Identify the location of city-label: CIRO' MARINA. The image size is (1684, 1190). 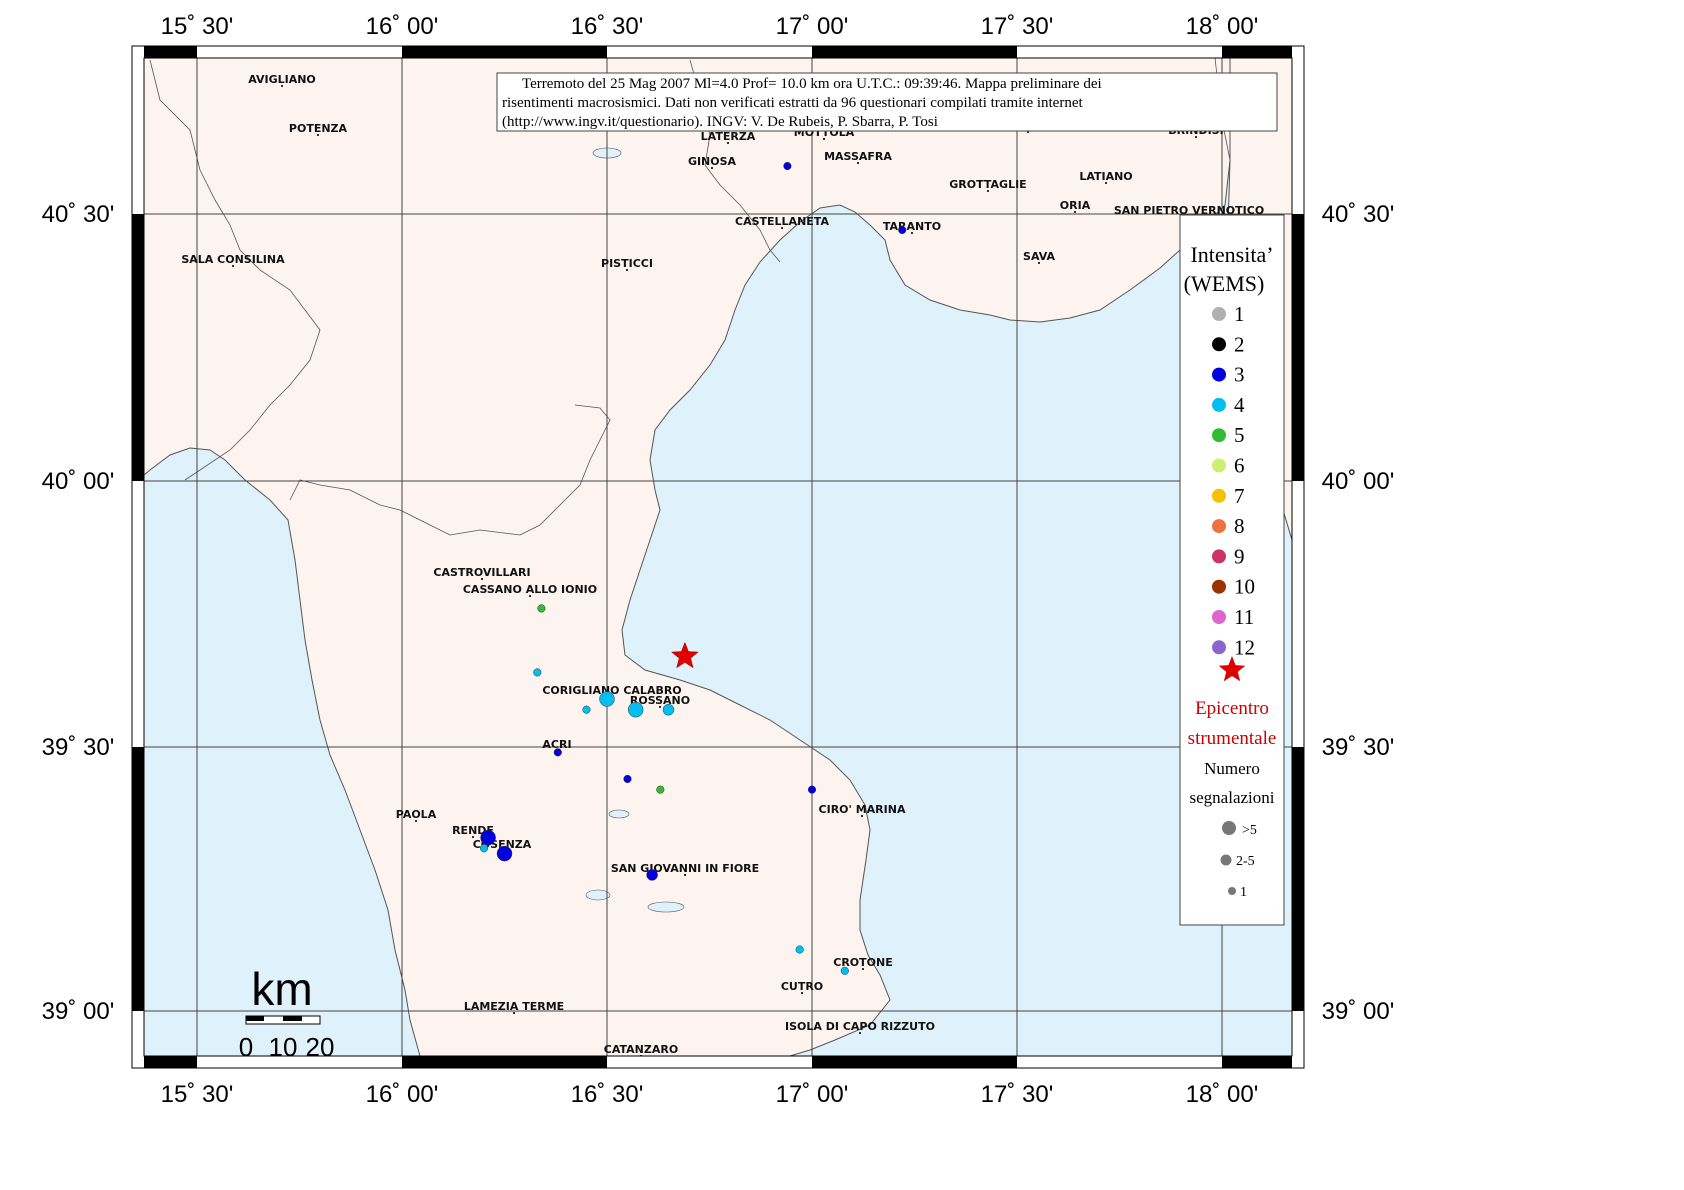
(862, 809).